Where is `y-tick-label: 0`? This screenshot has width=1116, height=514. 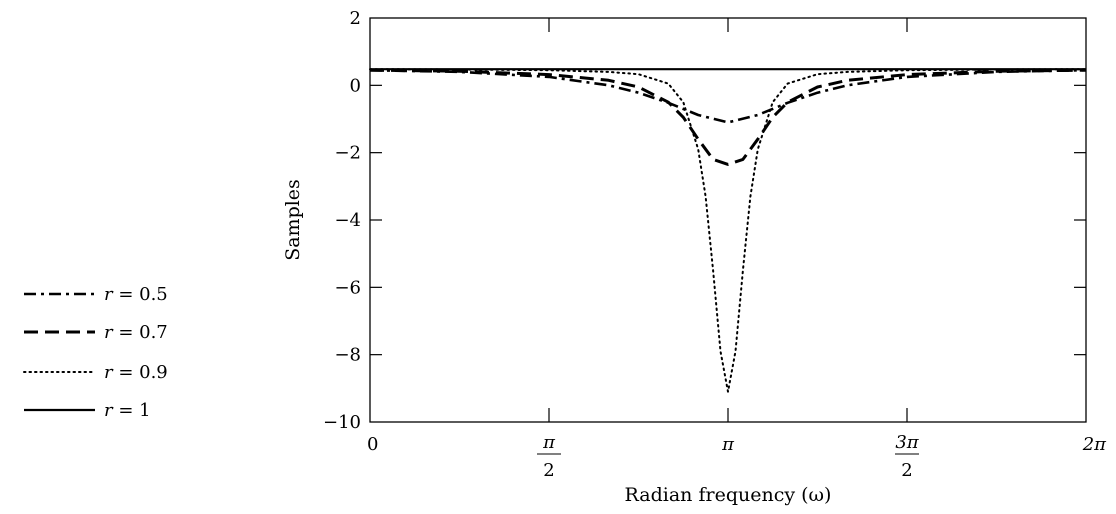
y-tick-label: 0 is located at coordinates (355, 85).